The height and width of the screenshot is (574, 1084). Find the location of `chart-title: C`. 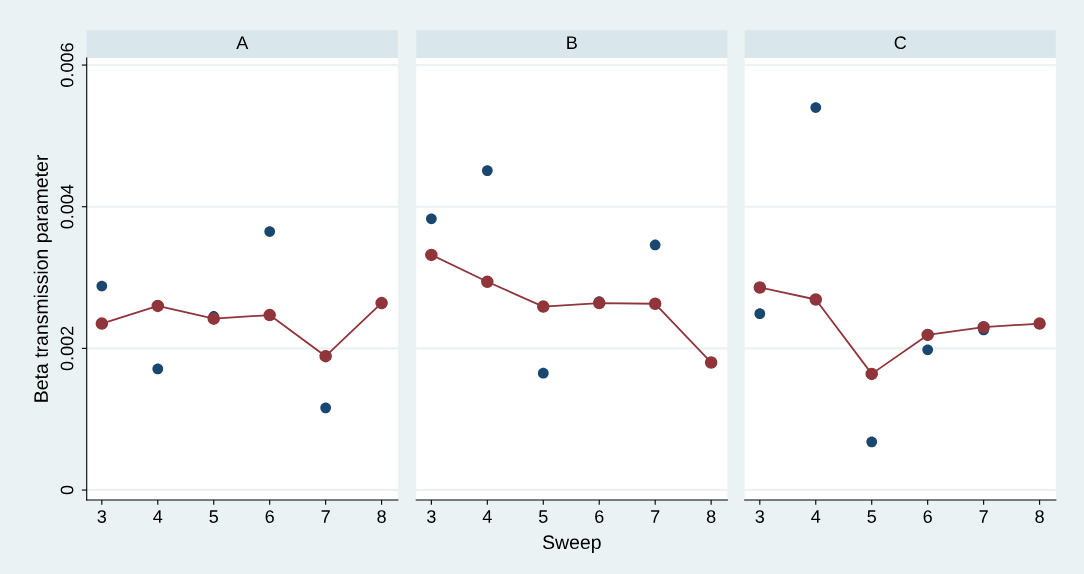

chart-title: C is located at coordinates (900, 43).